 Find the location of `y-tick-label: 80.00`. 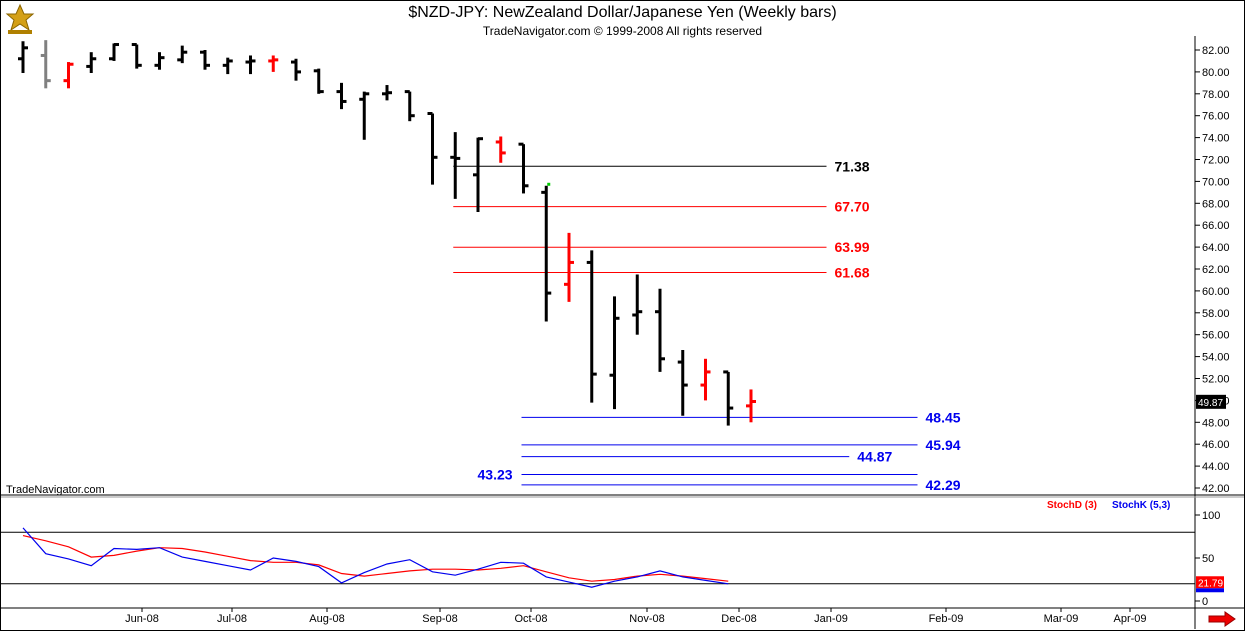

y-tick-label: 80.00 is located at coordinates (1216, 73).